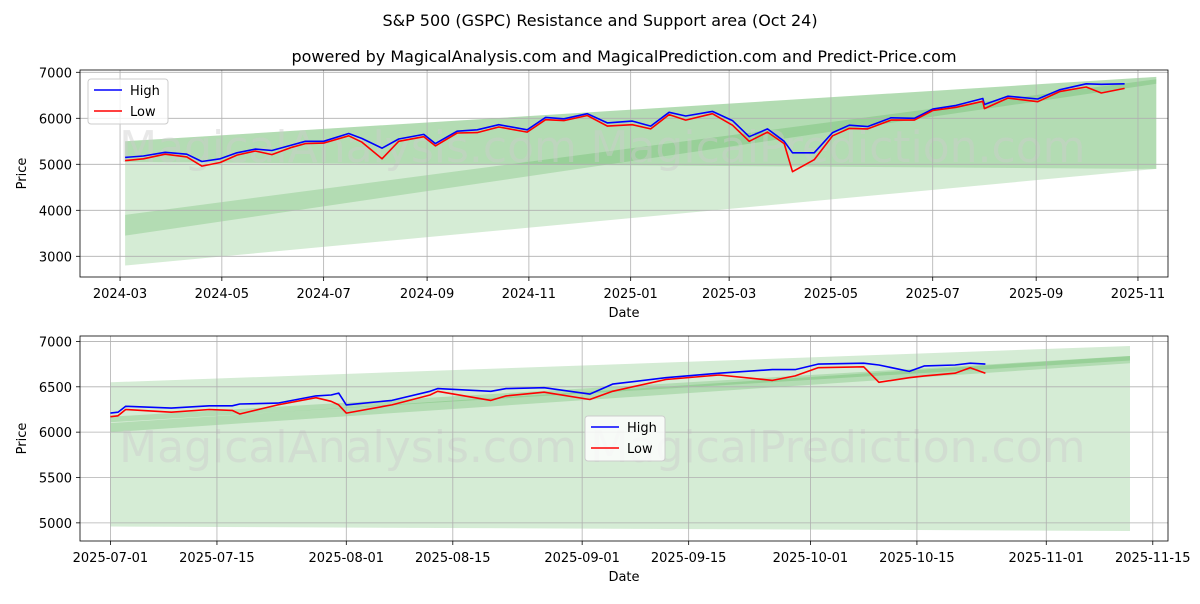  What do you see at coordinates (55, 211) in the screenshot?
I see `y-tick-label: 4000` at bounding box center [55, 211].